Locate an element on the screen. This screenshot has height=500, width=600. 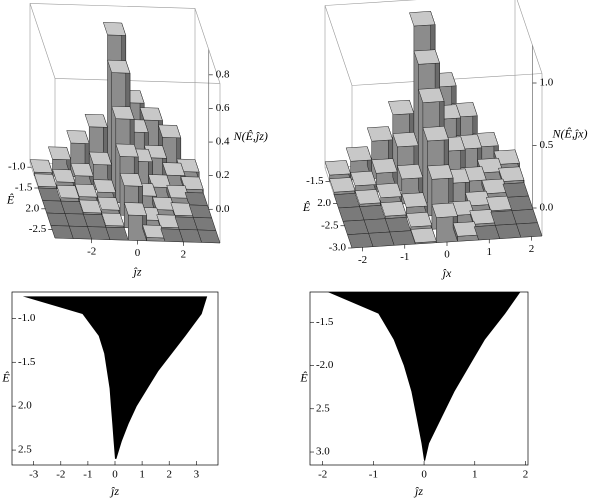
plot-frame is located at coordinates (419, 378).